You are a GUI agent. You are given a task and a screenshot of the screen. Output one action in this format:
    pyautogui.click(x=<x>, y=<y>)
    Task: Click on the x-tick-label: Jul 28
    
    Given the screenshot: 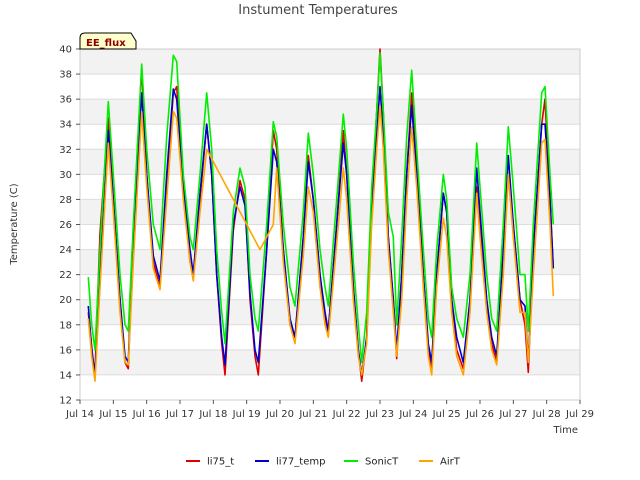 What is the action you would take?
    pyautogui.click(x=546, y=414)
    